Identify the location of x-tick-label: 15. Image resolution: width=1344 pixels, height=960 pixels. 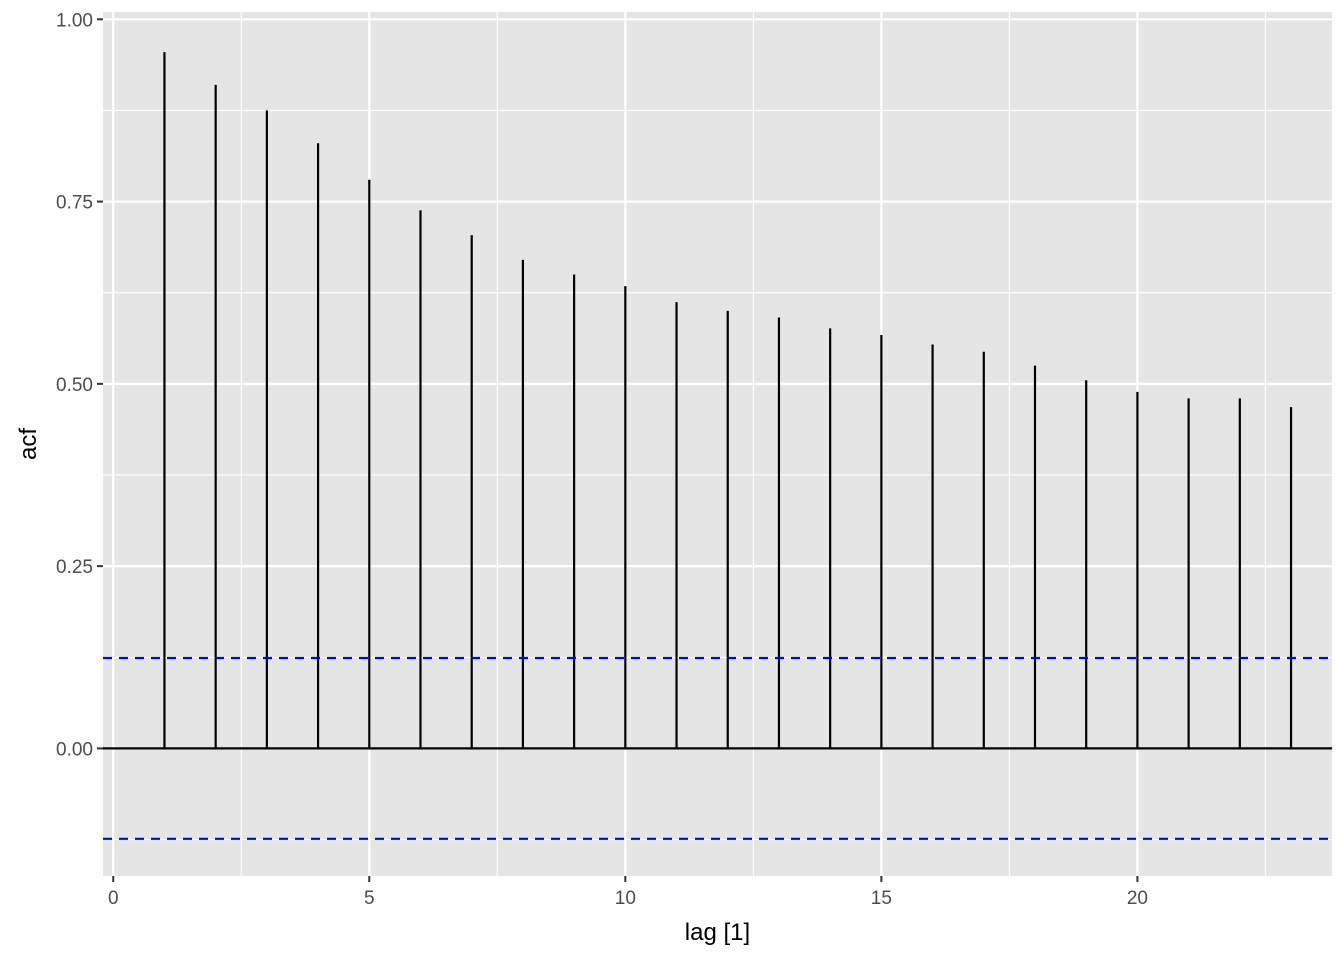
(881, 898).